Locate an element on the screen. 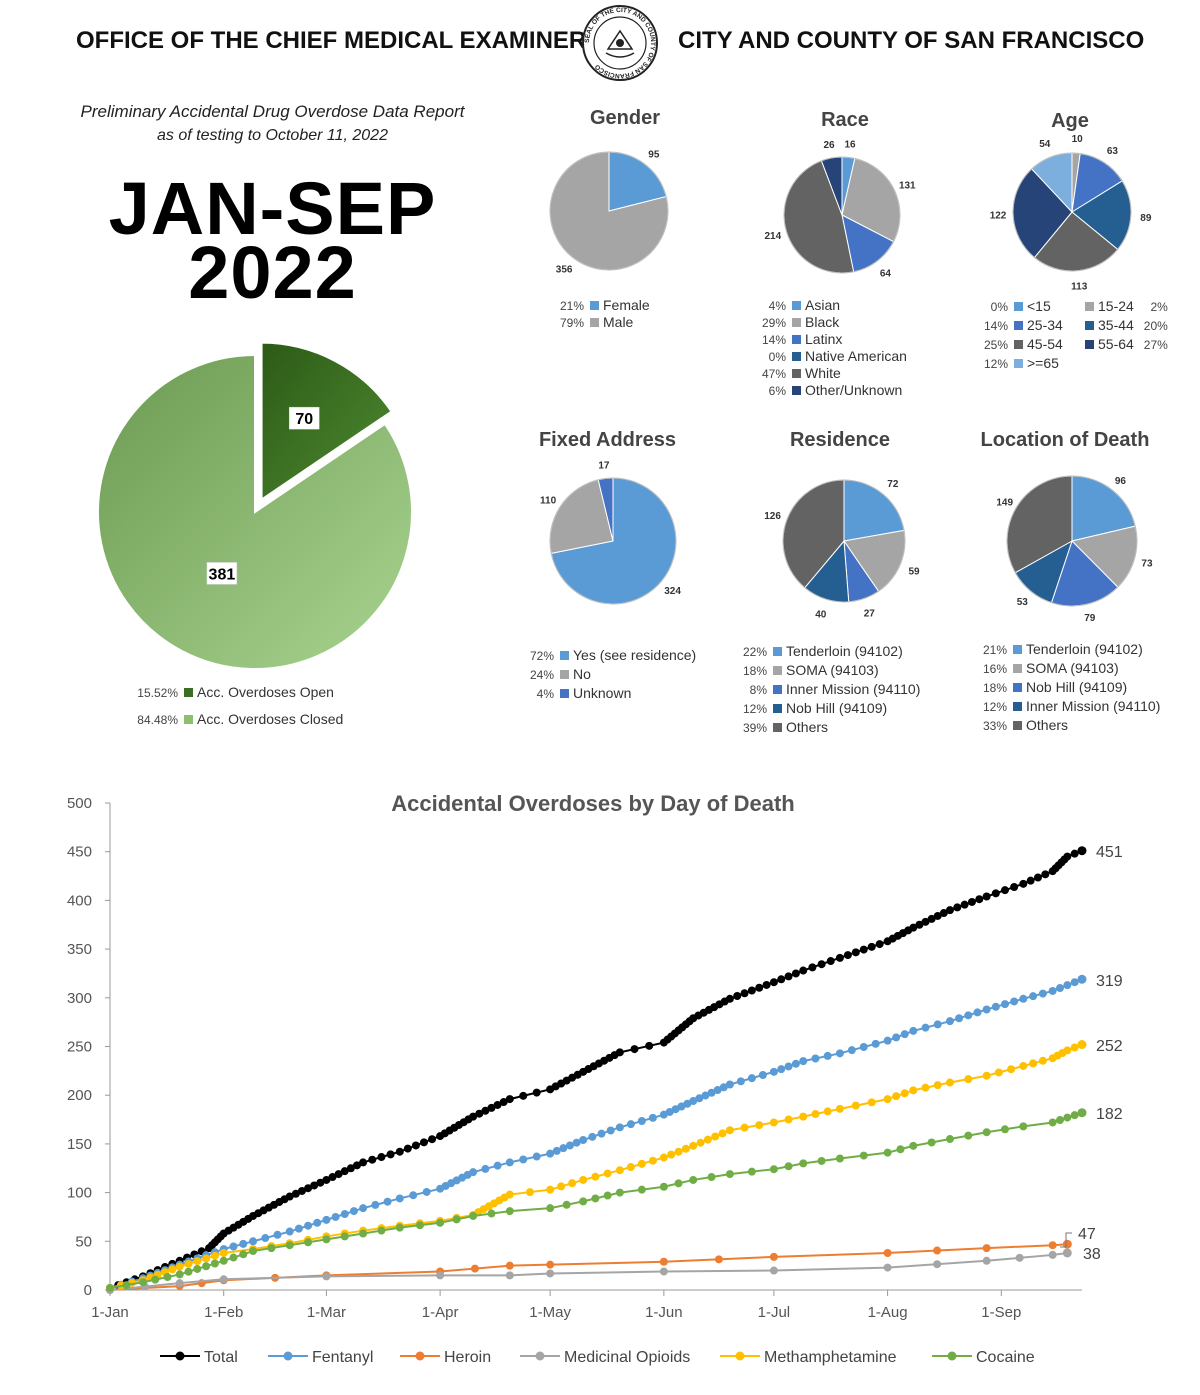  legend-percent: 8% is located at coordinates (758, 690).